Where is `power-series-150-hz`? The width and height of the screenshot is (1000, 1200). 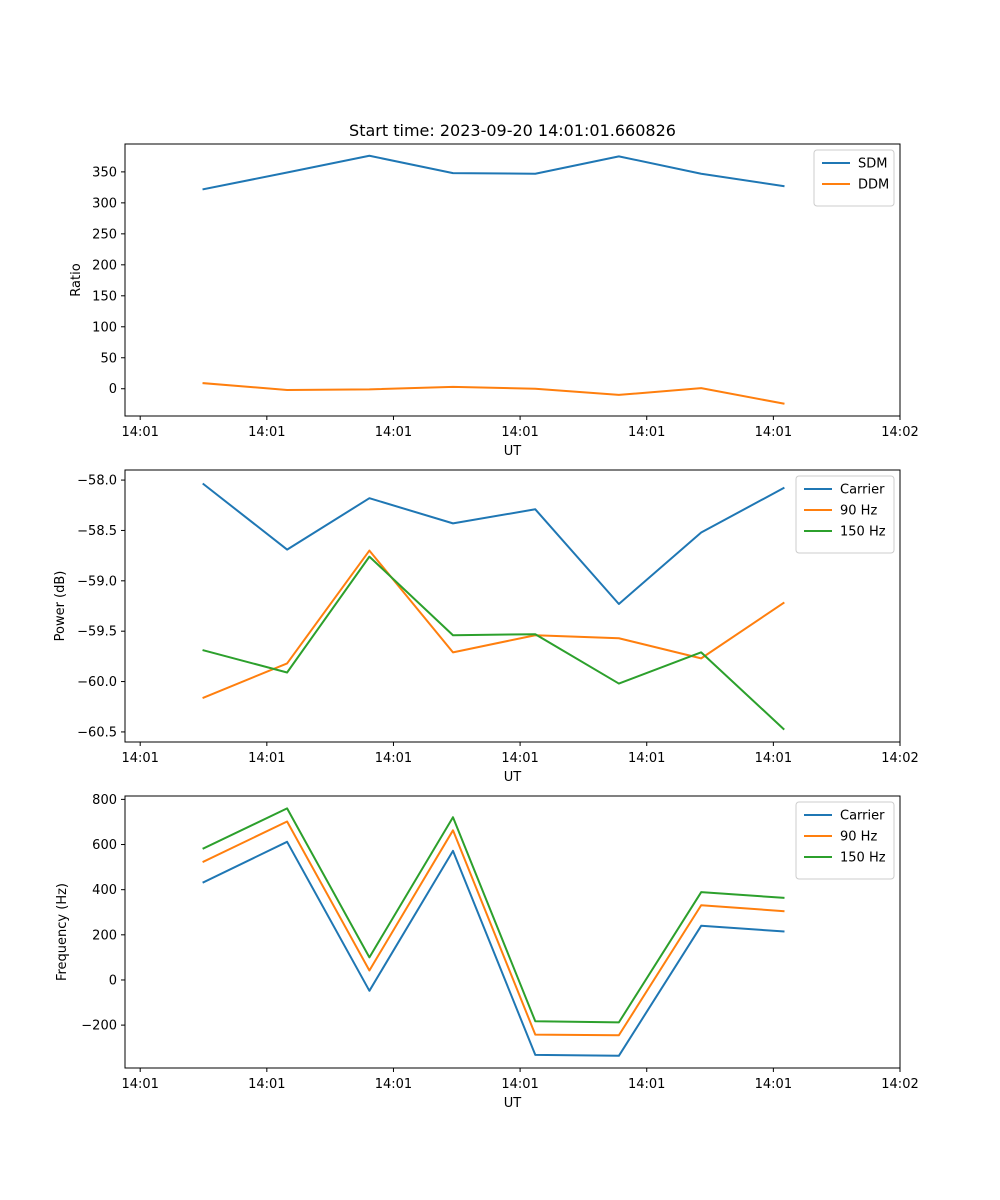
power-series-150-hz is located at coordinates (493, 643).